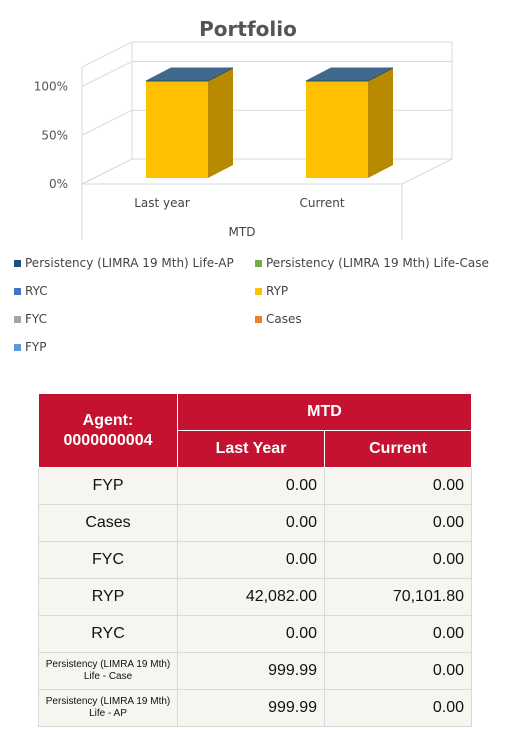 The width and height of the screenshot is (532, 738). I want to click on table-row: Cases 0.00 0.00, so click(255, 523).